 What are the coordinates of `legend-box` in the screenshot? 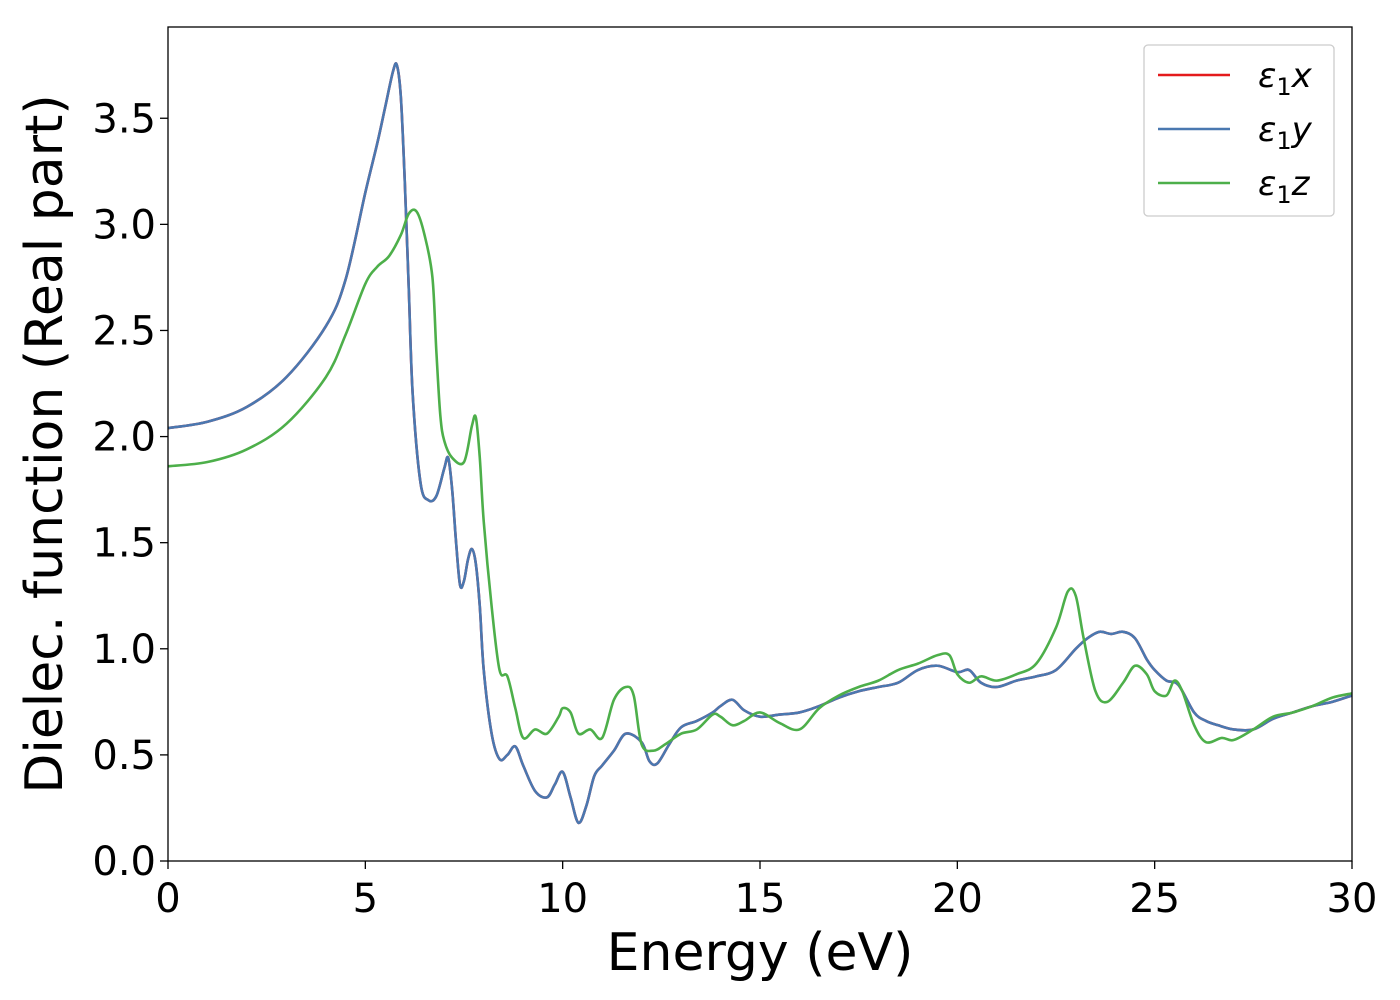 It's located at (1239, 130).